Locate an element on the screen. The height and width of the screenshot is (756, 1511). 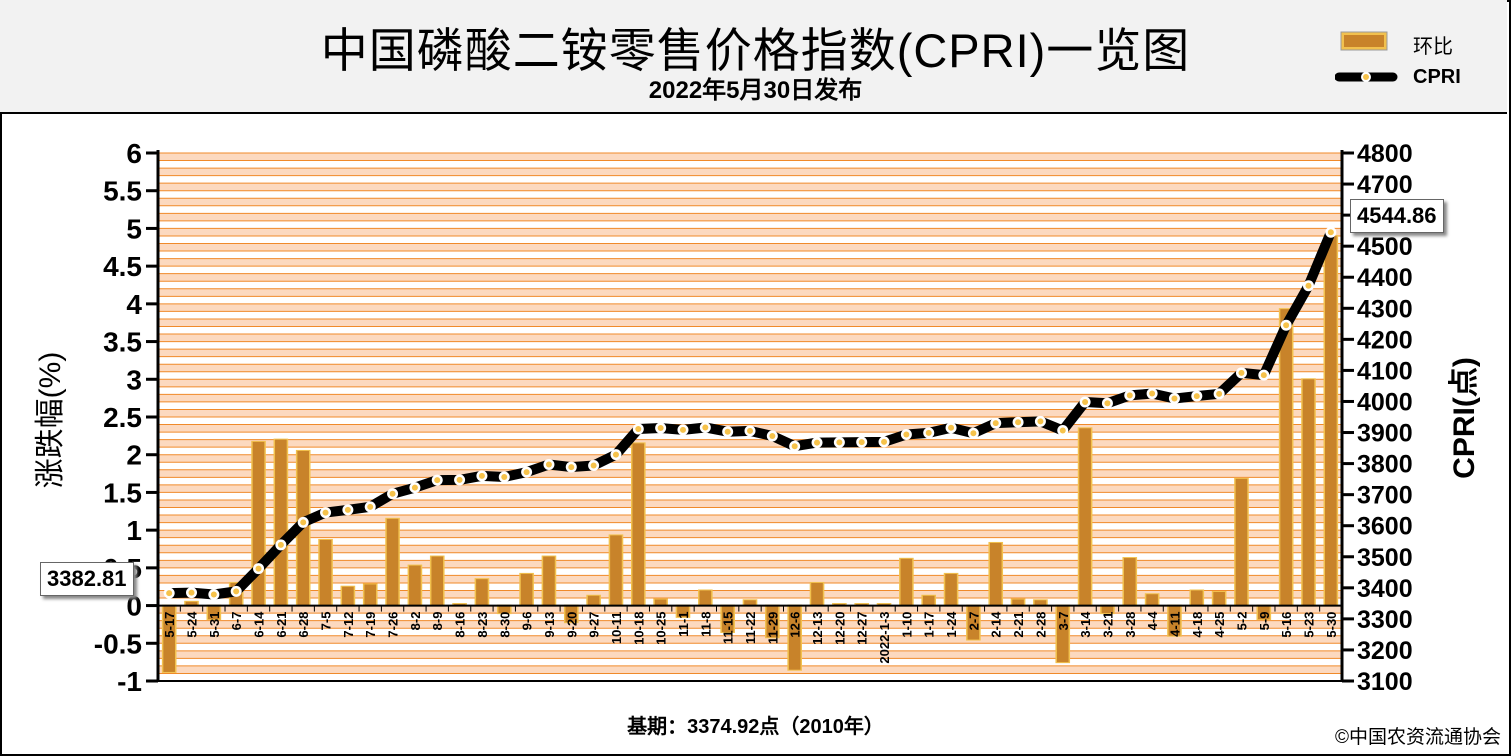
legend-item-line: CPRI is located at coordinates (1415, 77).